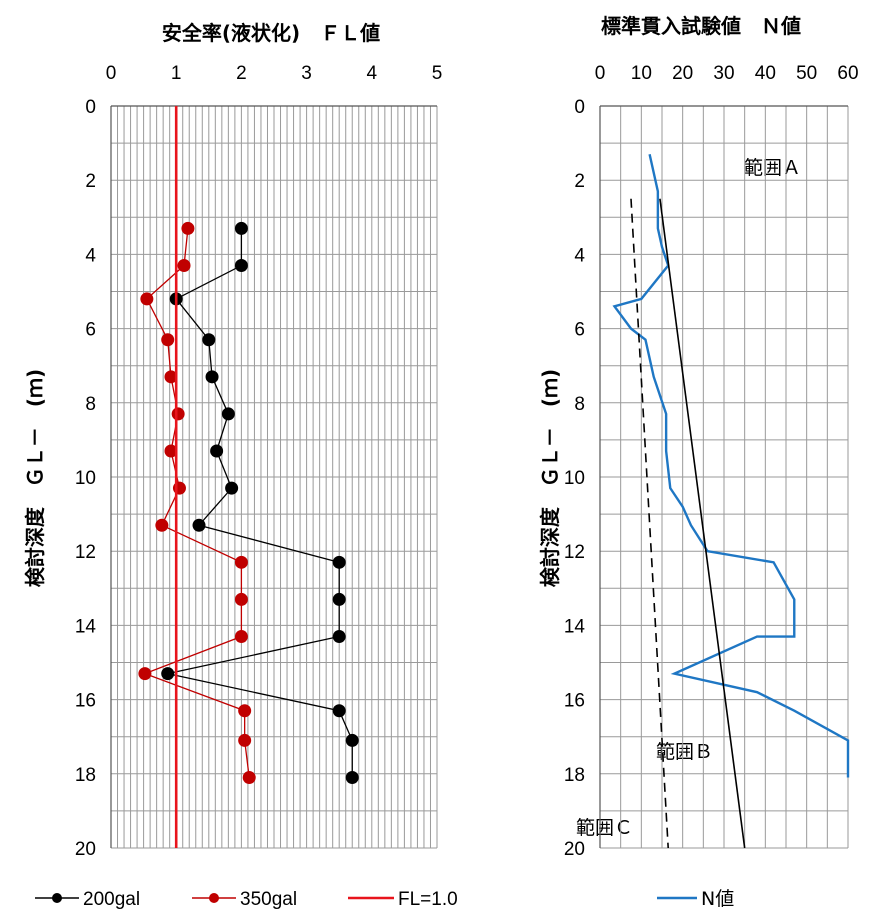 This screenshot has height=914, width=877. Describe the element at coordinates (806, 73) in the screenshot. I see `x-tick-label: 50` at that location.